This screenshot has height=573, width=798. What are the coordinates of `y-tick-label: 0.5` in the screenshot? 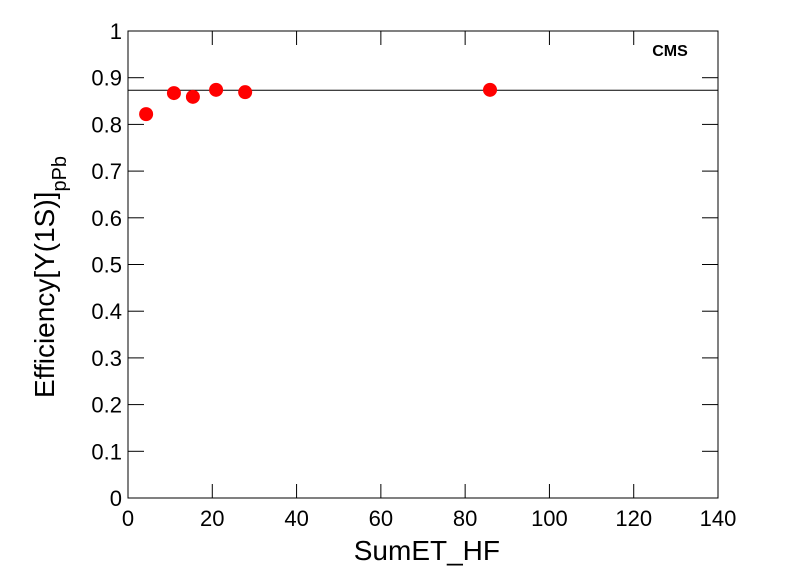 It's located at (106, 265).